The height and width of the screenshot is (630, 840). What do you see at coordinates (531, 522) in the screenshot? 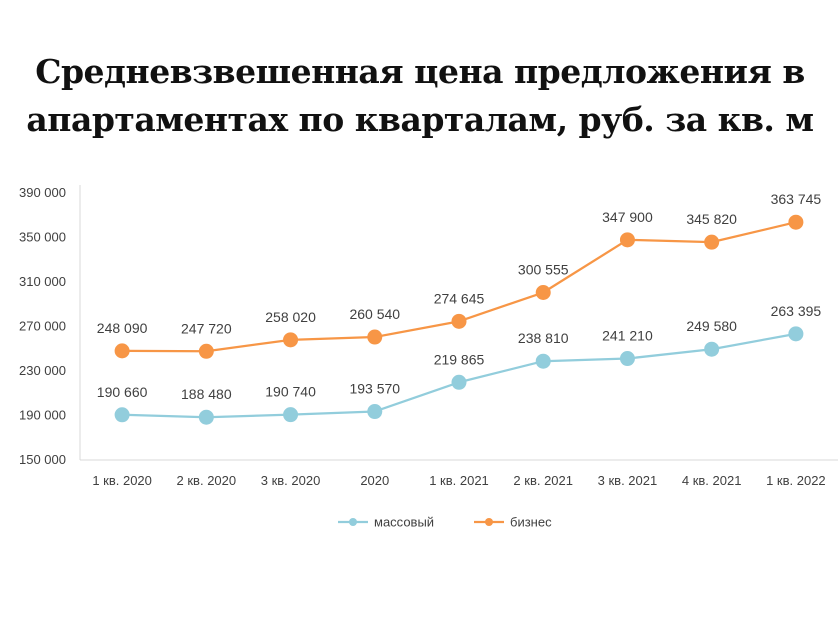
I see `legend-label: бизнес` at bounding box center [531, 522].